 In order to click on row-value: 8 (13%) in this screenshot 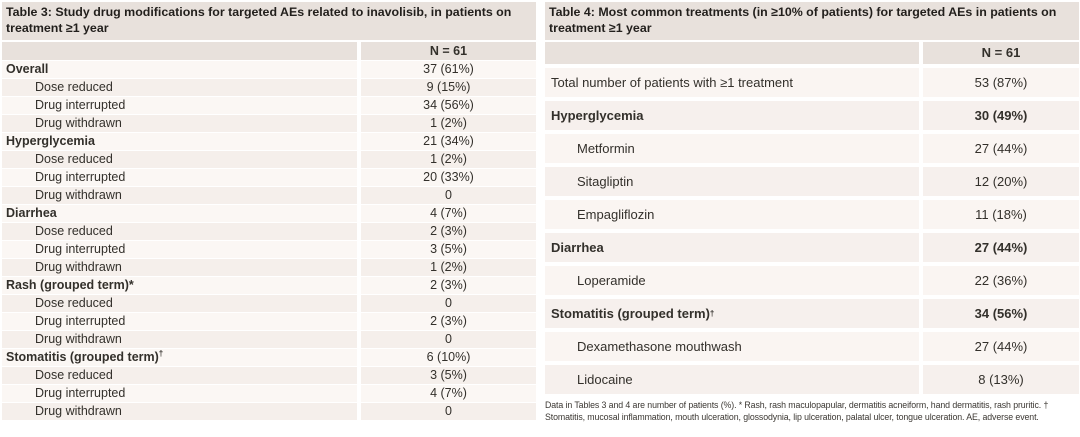, I will do `click(999, 380)`.